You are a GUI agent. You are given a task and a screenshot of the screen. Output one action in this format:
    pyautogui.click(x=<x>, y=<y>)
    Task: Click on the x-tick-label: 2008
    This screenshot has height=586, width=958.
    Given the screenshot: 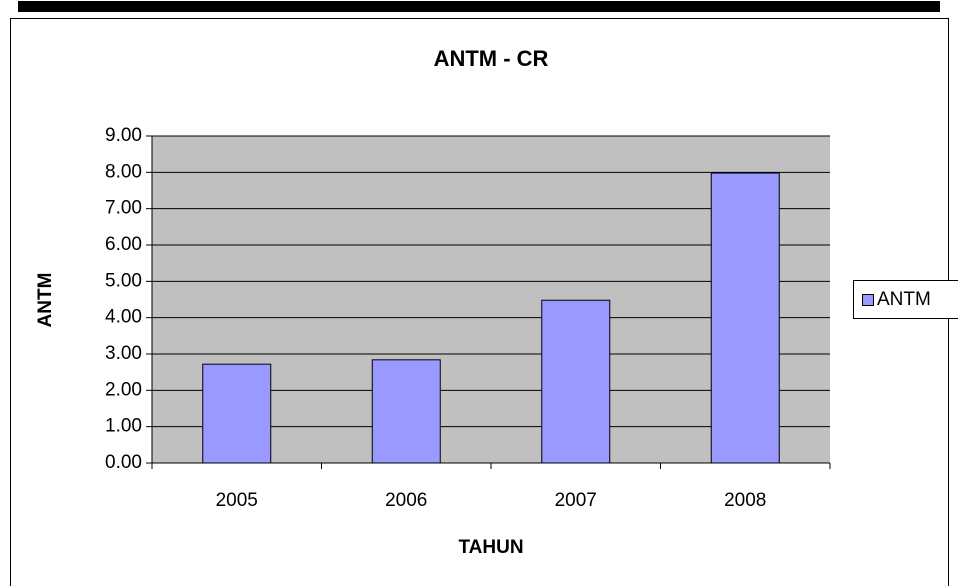 What is the action you would take?
    pyautogui.click(x=745, y=500)
    